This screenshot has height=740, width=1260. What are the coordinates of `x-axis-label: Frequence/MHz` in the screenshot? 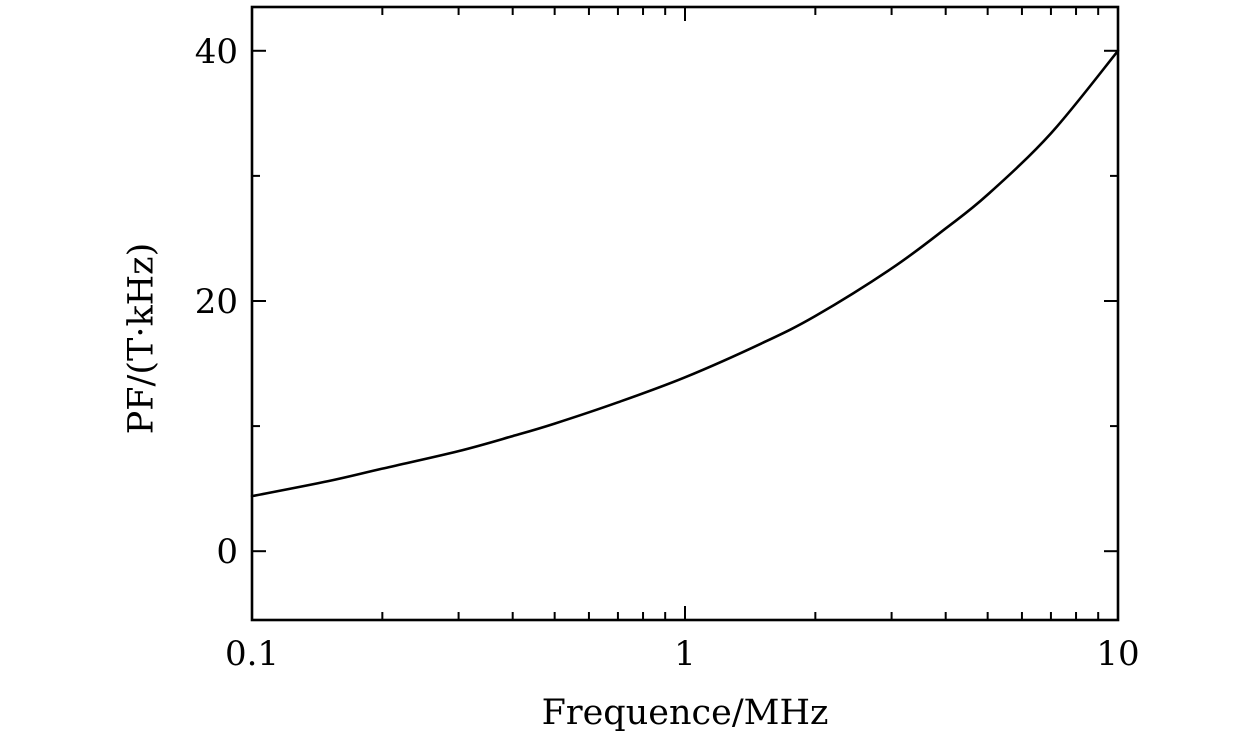 It's located at (685, 713).